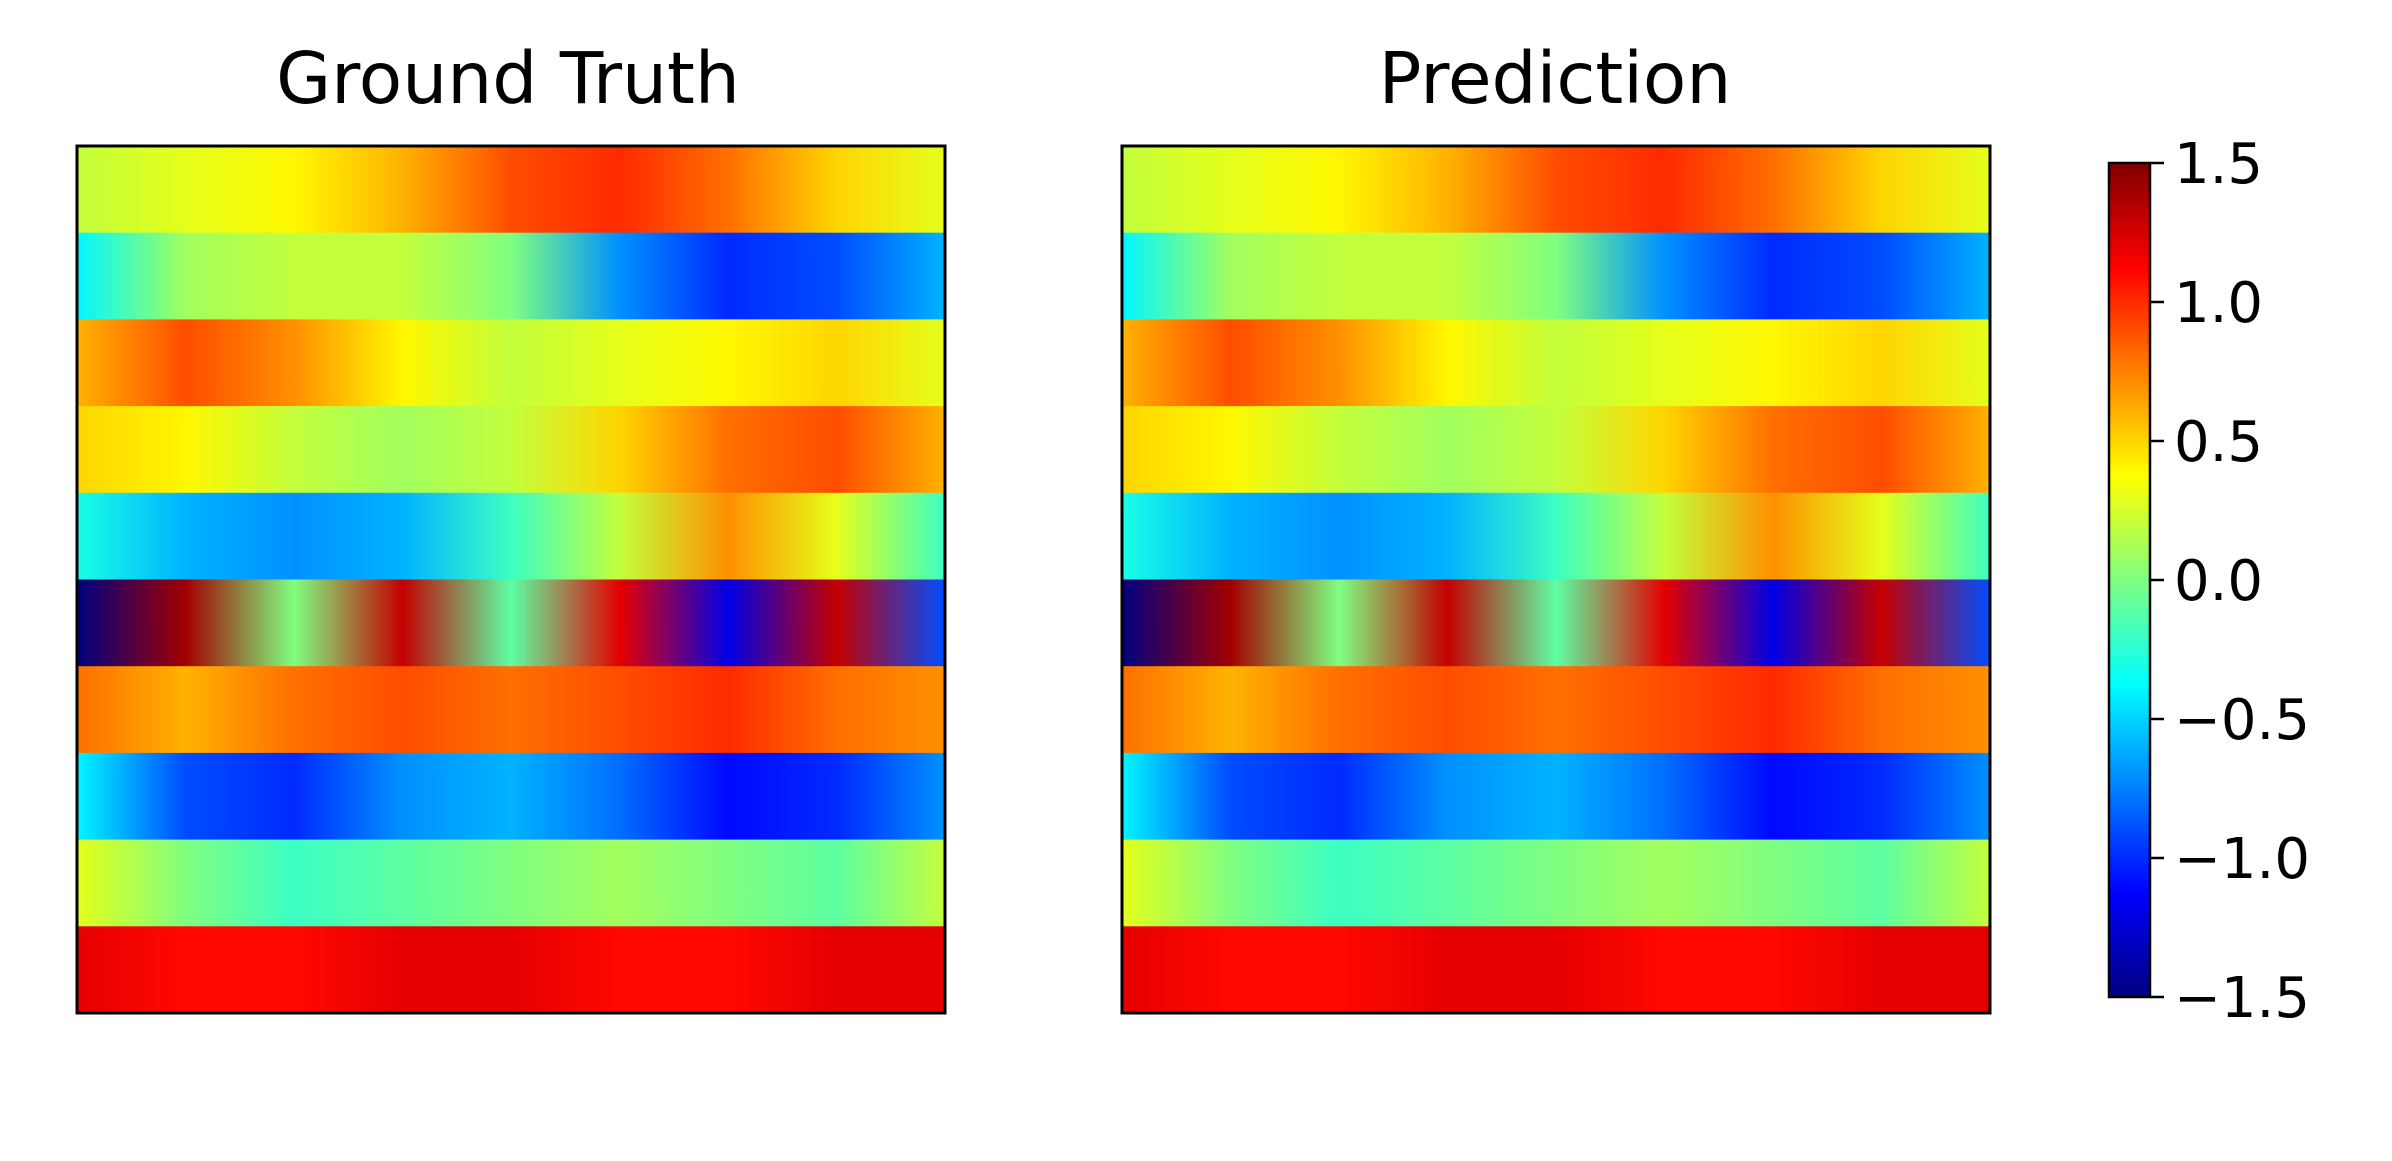 Image resolution: width=2392 pixels, height=1161 pixels. I want to click on panel-title-prediction: Prediction, so click(1555, 78).